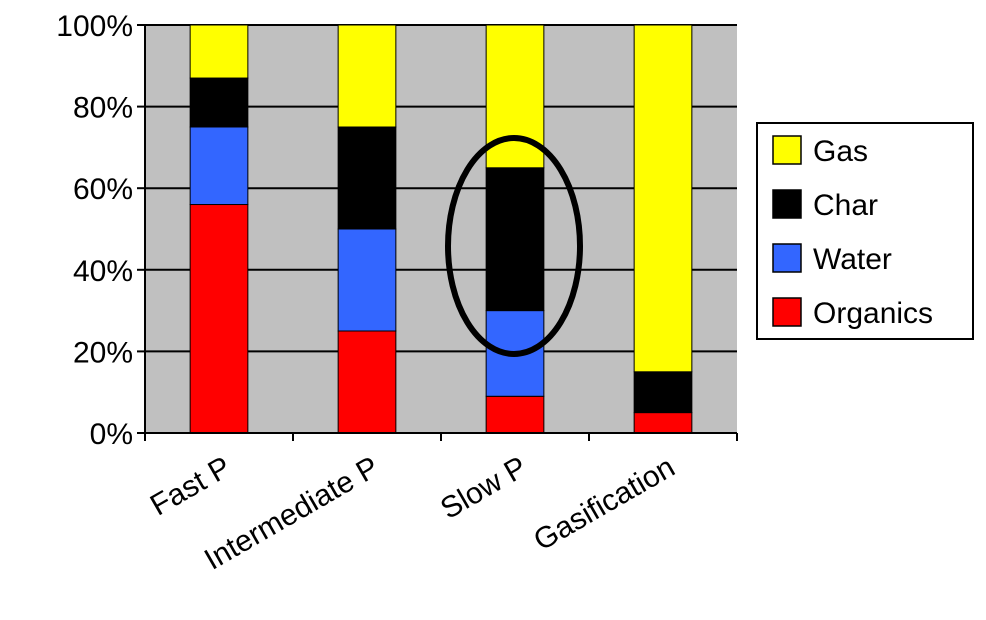  Describe the element at coordinates (845, 205) in the screenshot. I see `legend-label: Char` at that location.